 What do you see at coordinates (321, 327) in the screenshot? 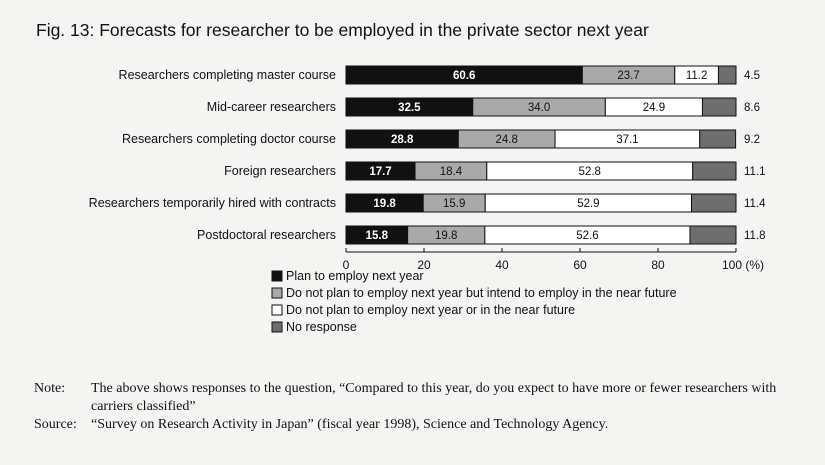
I see `legend-label: No response` at bounding box center [321, 327].